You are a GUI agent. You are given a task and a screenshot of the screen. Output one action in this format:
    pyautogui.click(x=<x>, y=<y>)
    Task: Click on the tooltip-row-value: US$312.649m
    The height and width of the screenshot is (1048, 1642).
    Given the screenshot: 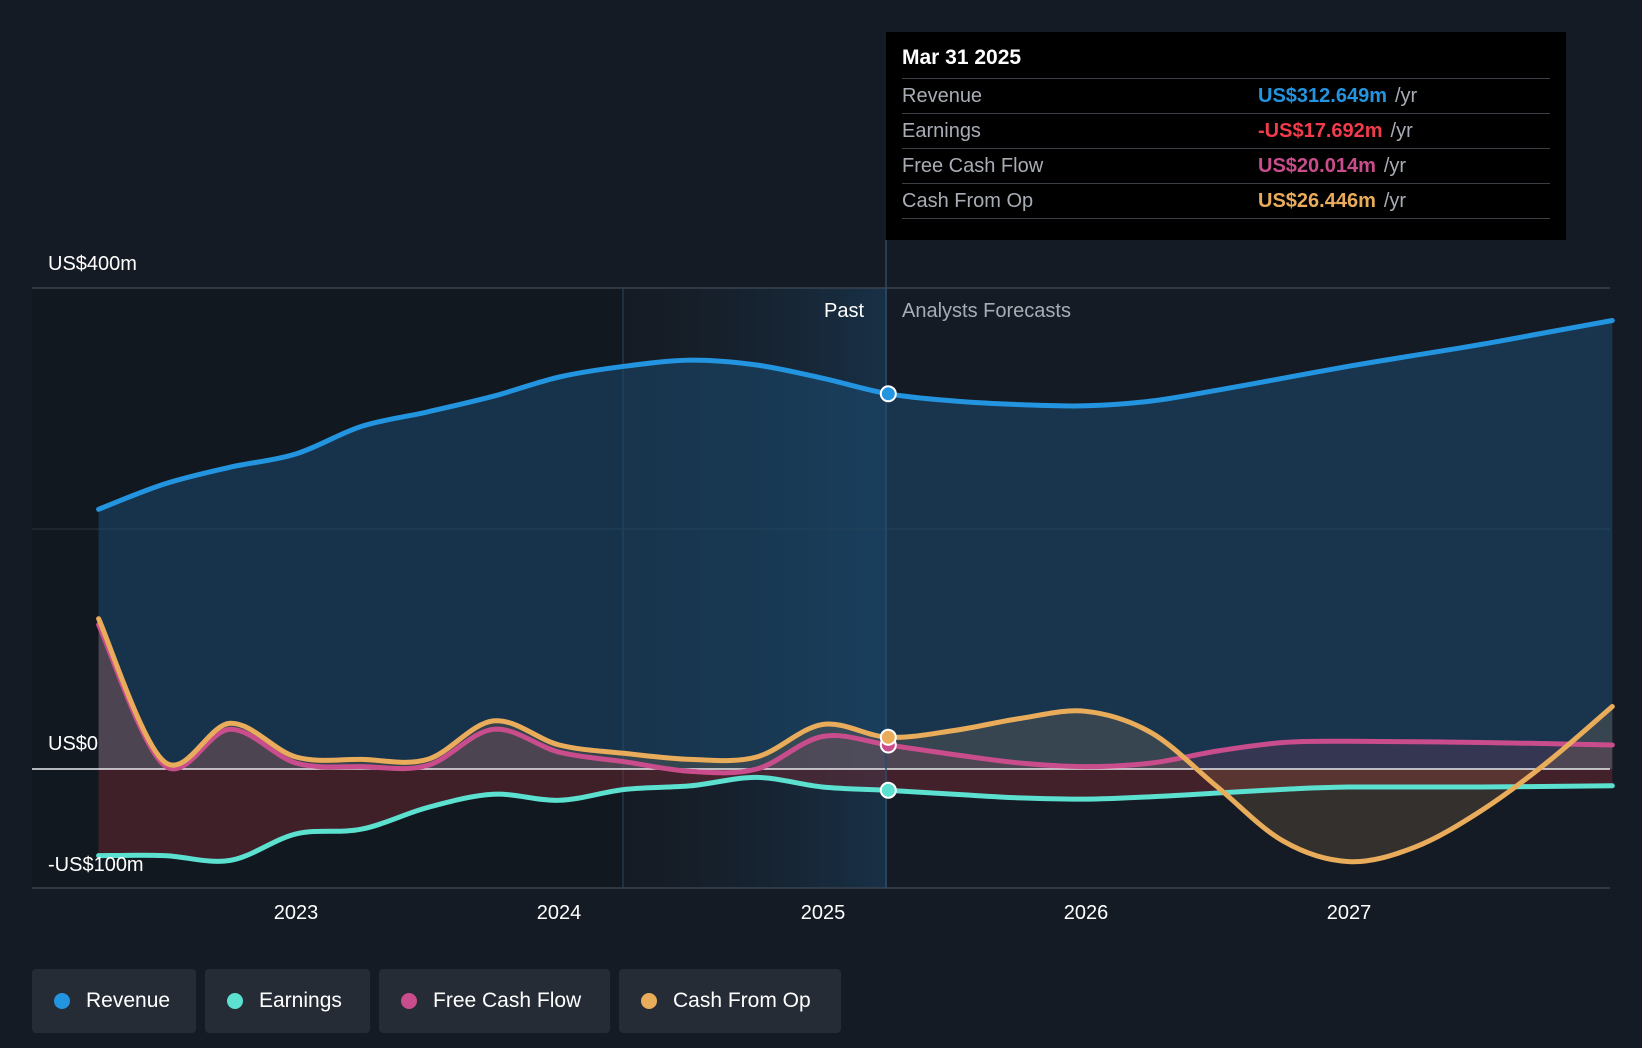 What is the action you would take?
    pyautogui.click(x=1322, y=95)
    